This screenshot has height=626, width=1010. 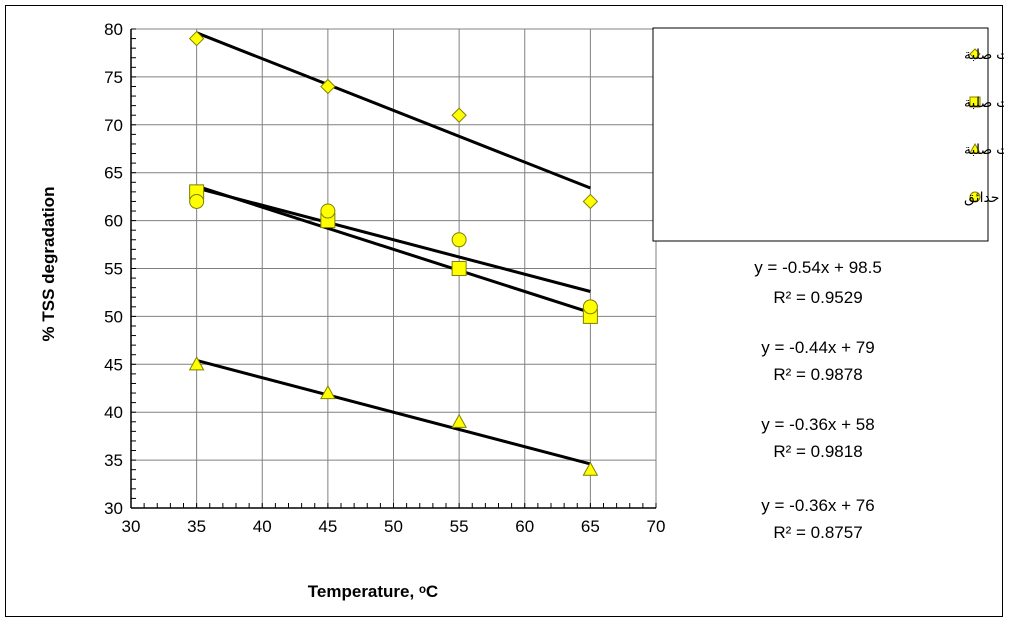 What do you see at coordinates (984, 102) in the screenshot?
I see `legend-label-2: لمفاعلات الثانية (50%) فضلات صلبة` at bounding box center [984, 102].